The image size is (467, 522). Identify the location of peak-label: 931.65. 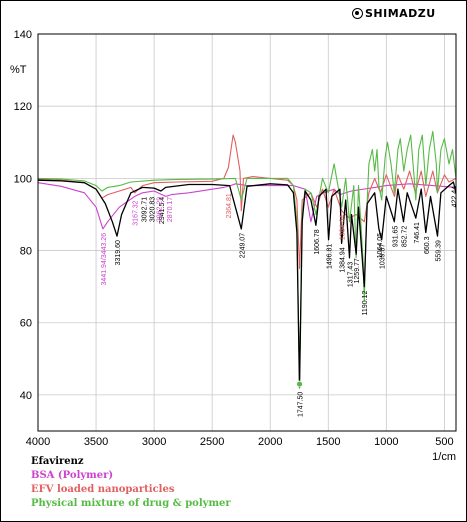
(395, 237).